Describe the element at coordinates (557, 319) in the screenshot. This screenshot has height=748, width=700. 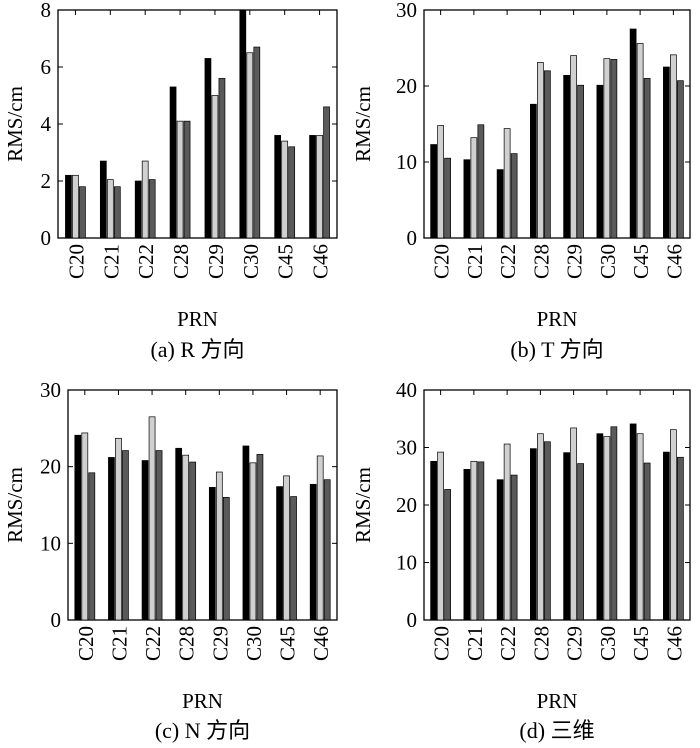
I see `chart-1-x-axis-label: PRN` at that location.